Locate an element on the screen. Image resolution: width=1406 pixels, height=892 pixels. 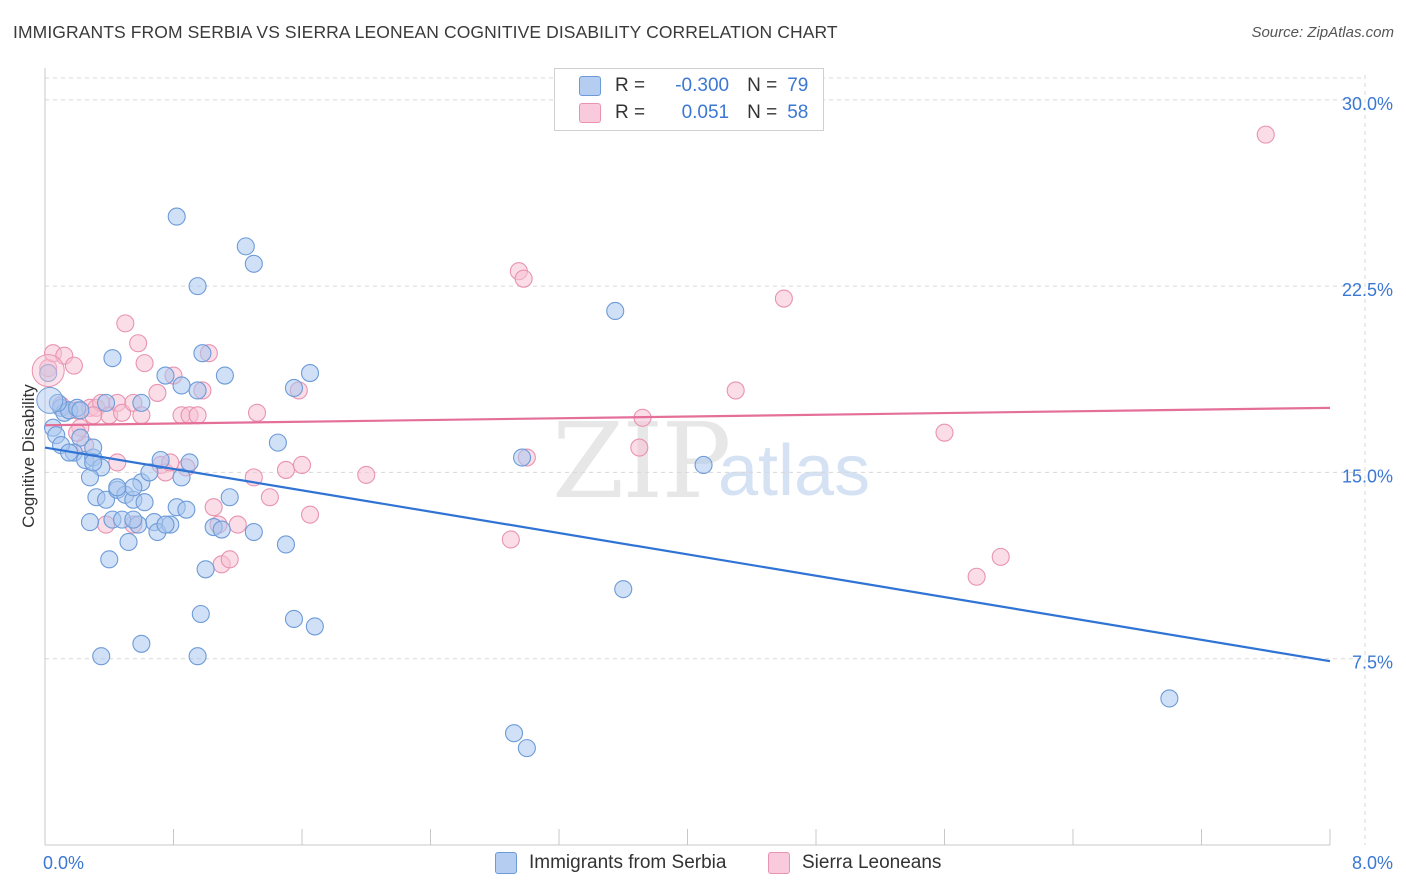
series-legend-label: Immigrants from Serbia is located at coordinates (628, 862).